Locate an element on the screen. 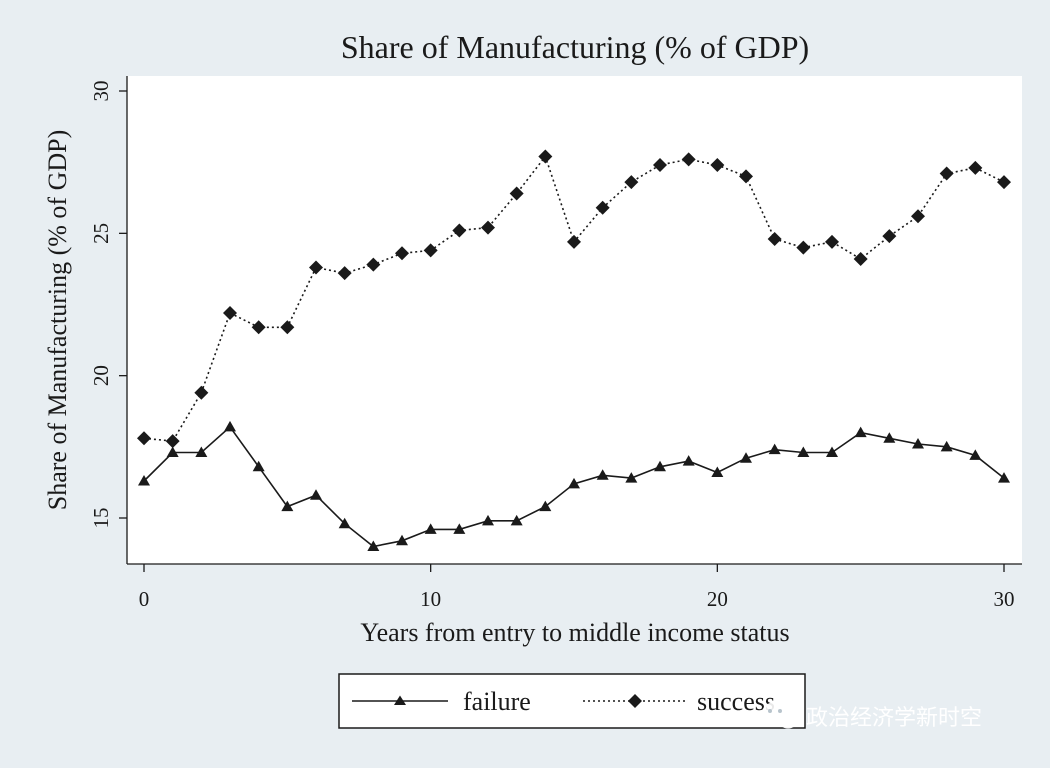  legend-failure-marker is located at coordinates (400, 700).